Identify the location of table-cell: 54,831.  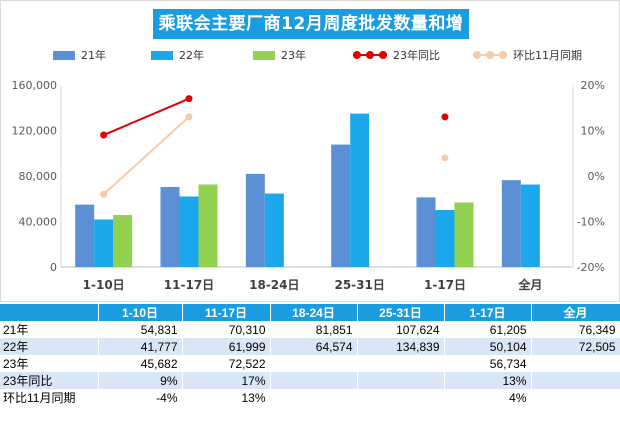
(140, 329).